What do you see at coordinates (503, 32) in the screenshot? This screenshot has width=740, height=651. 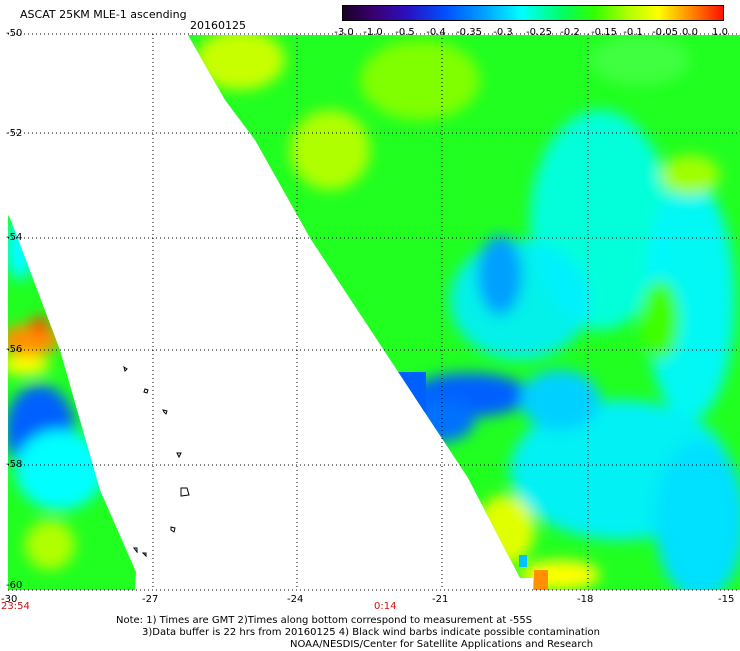 I see `colorbar-tick: -0.3` at bounding box center [503, 32].